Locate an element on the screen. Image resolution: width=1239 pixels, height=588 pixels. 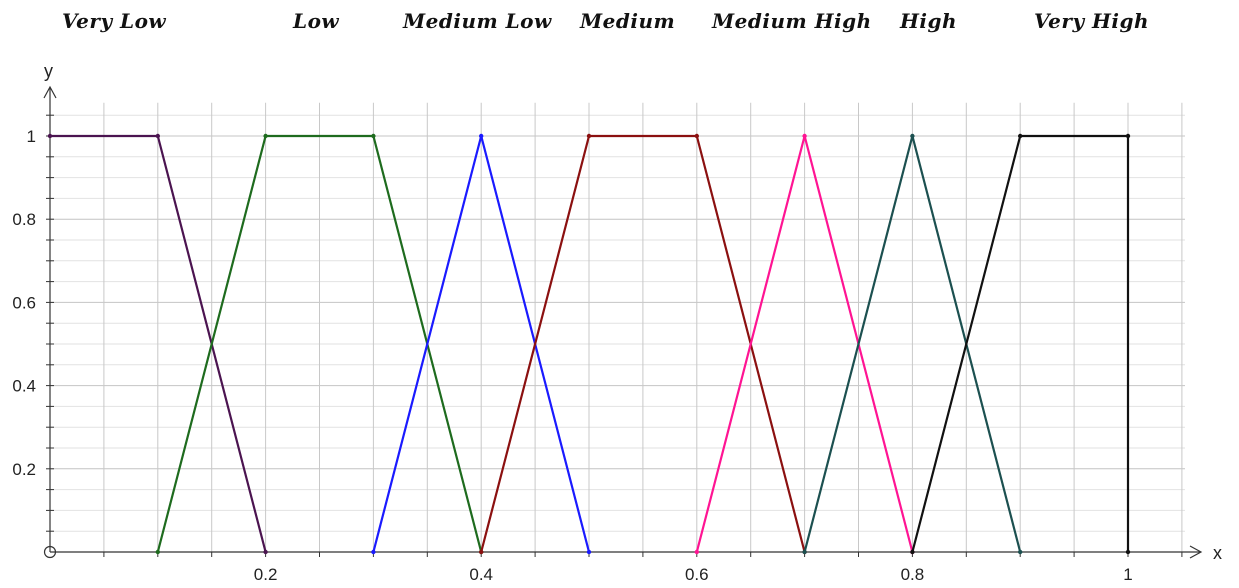
x-tick-label: 0.4 is located at coordinates (481, 574).